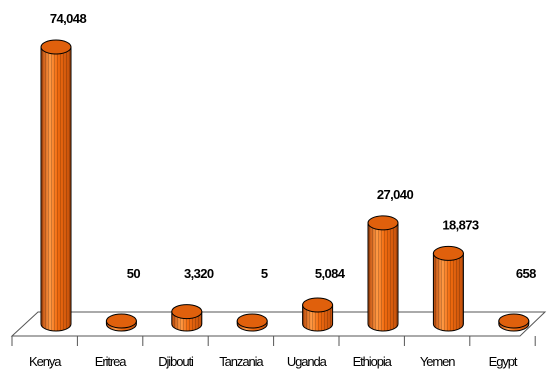 This screenshot has width=548, height=381. I want to click on x-tick-label: Yemen, so click(437, 361).